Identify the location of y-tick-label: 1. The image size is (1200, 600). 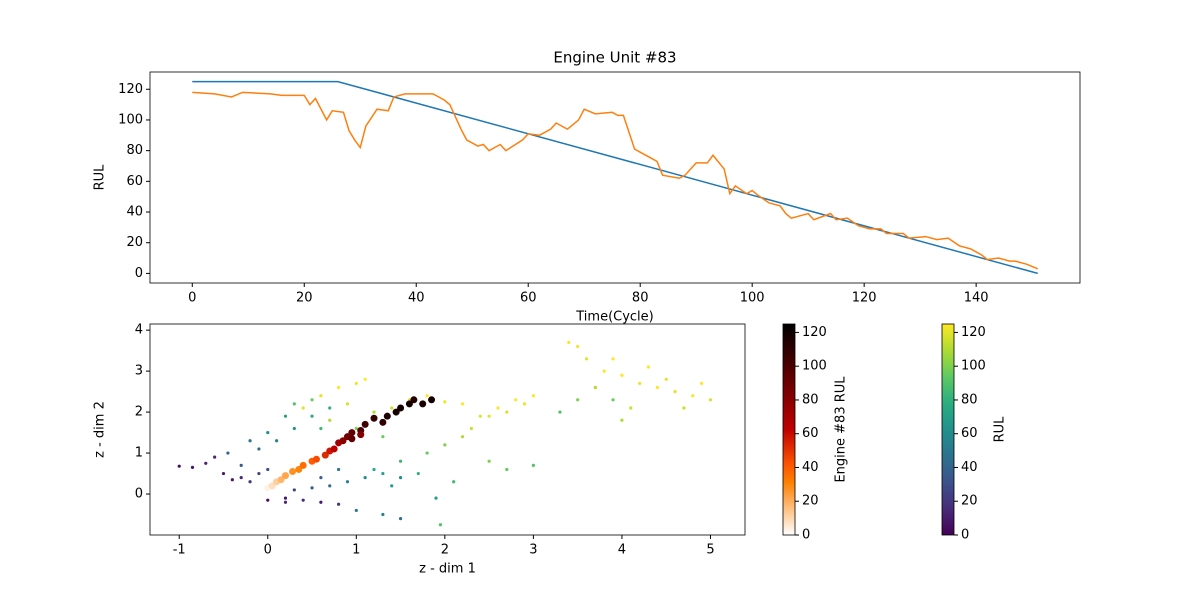
(139, 453).